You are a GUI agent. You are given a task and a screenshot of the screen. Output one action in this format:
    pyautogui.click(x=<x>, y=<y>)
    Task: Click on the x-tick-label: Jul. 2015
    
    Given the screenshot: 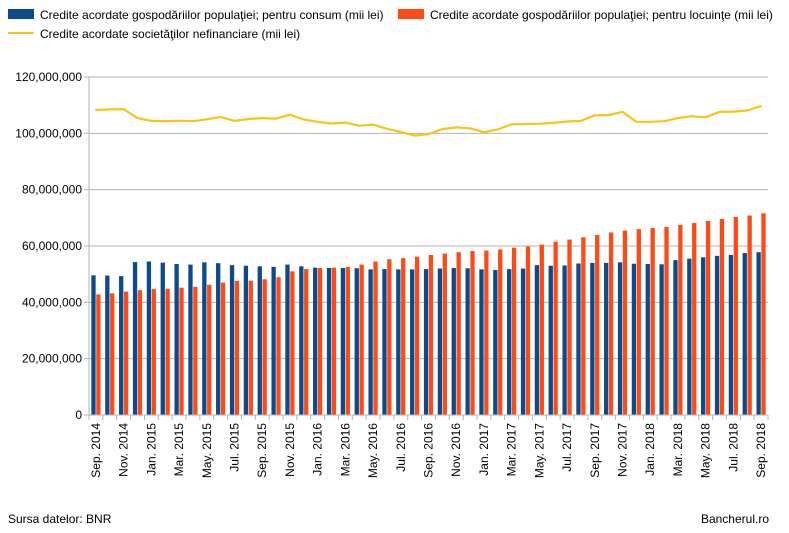 What is the action you would take?
    pyautogui.click(x=235, y=447)
    